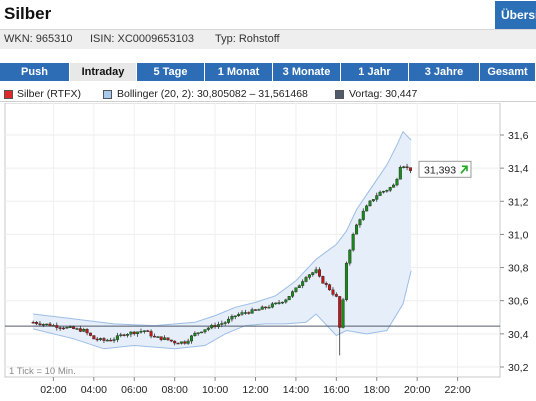 The image size is (536, 401). I want to click on legend-swatch-vortag, so click(339, 94).